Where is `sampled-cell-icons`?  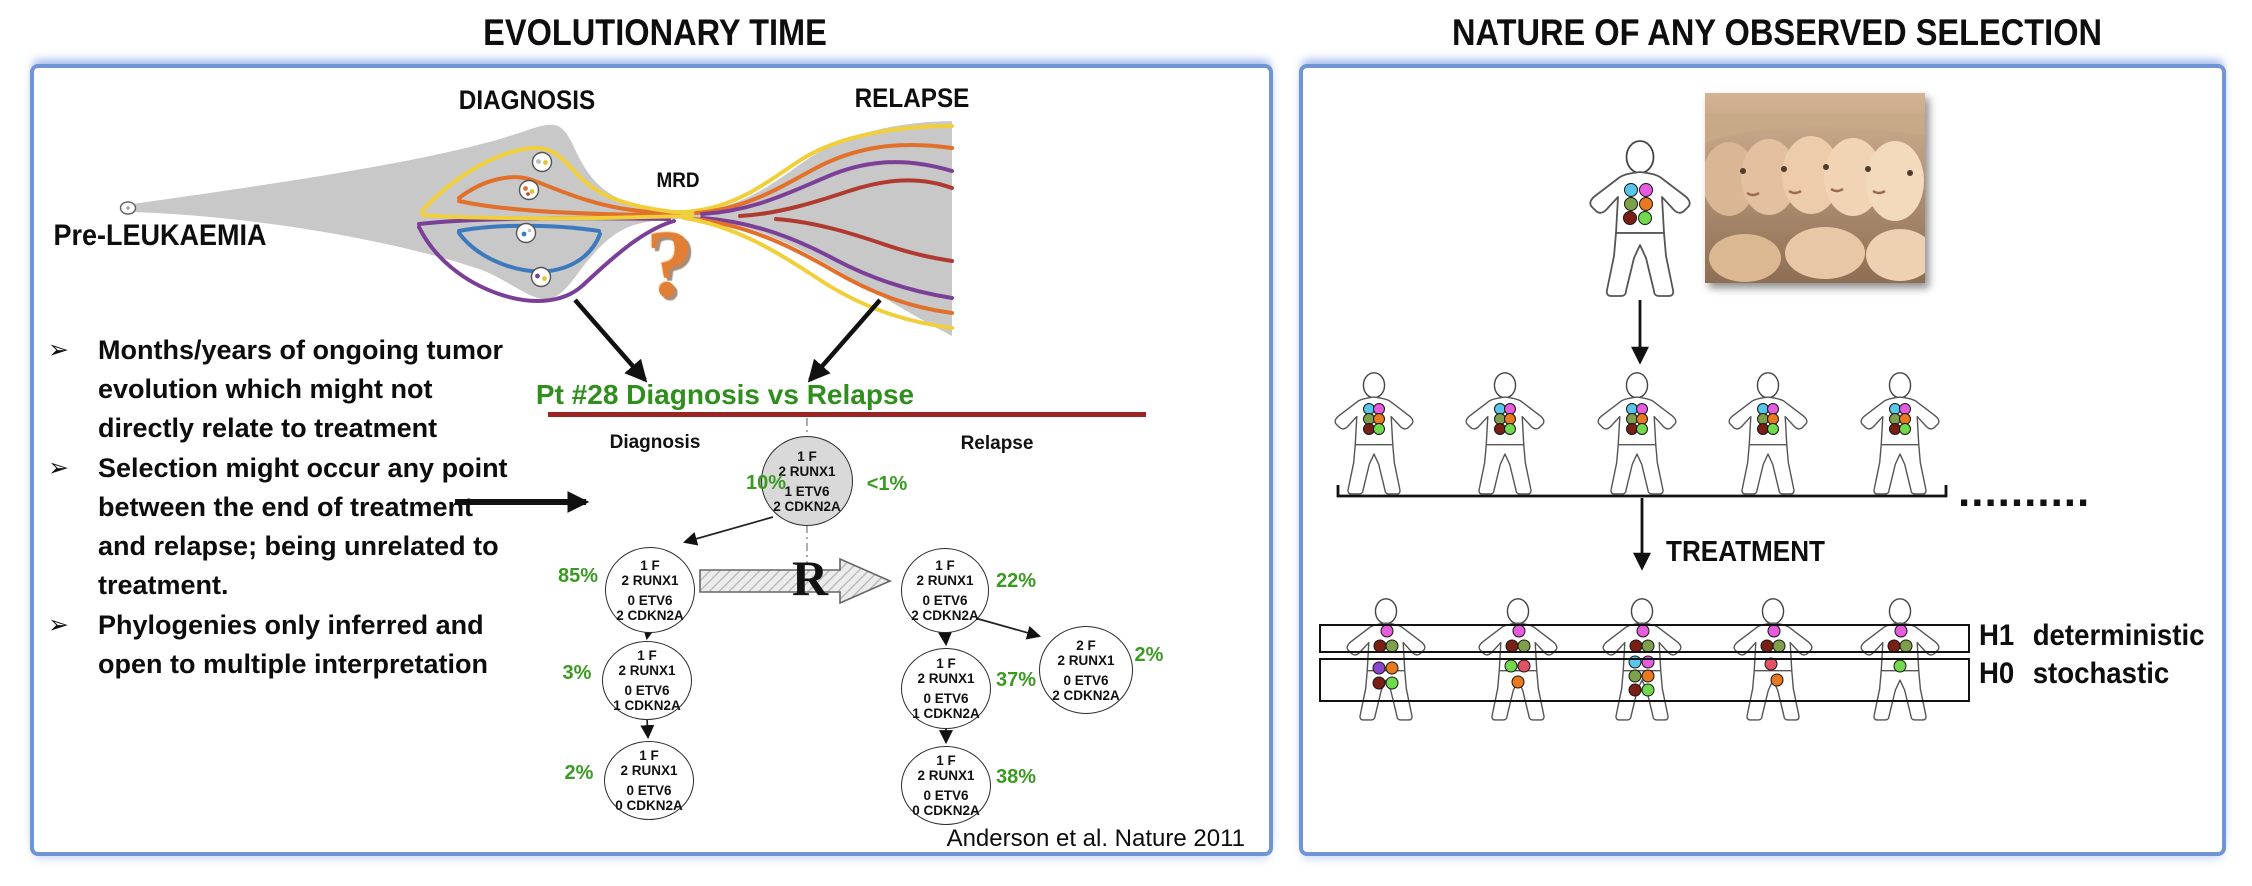
sampled-cell-icons is located at coordinates (534, 219).